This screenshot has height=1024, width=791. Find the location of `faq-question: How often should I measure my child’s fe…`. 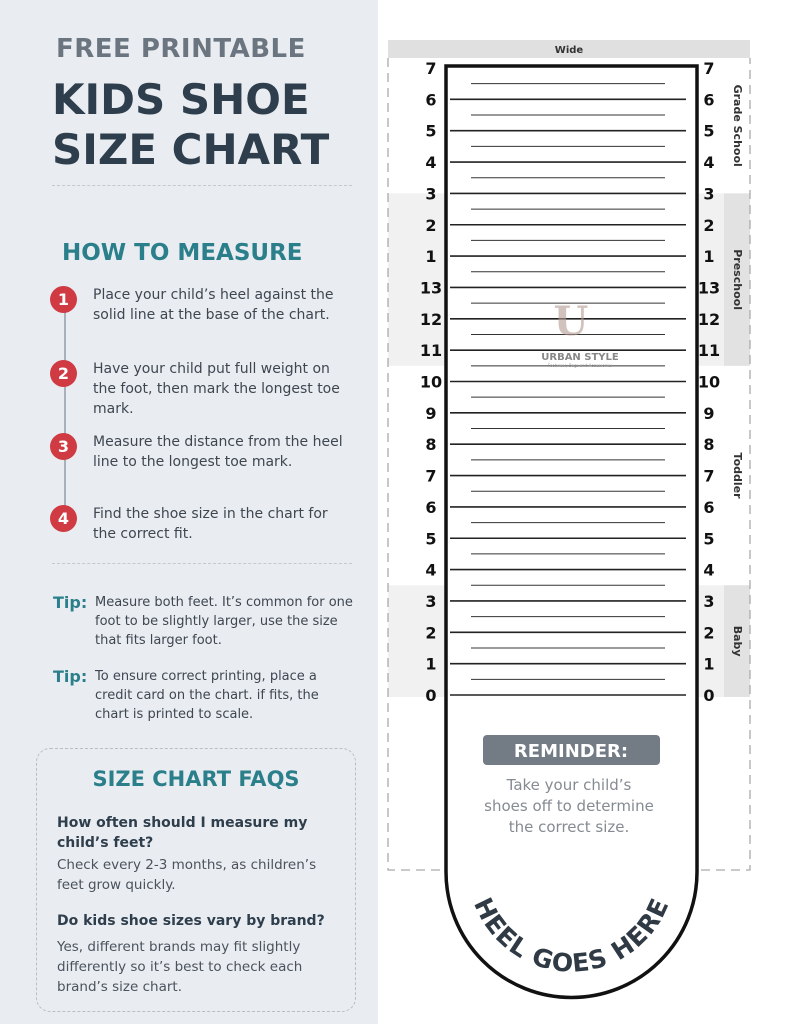

faq-question: How often should I measure my child’s fe… is located at coordinates (182, 833).